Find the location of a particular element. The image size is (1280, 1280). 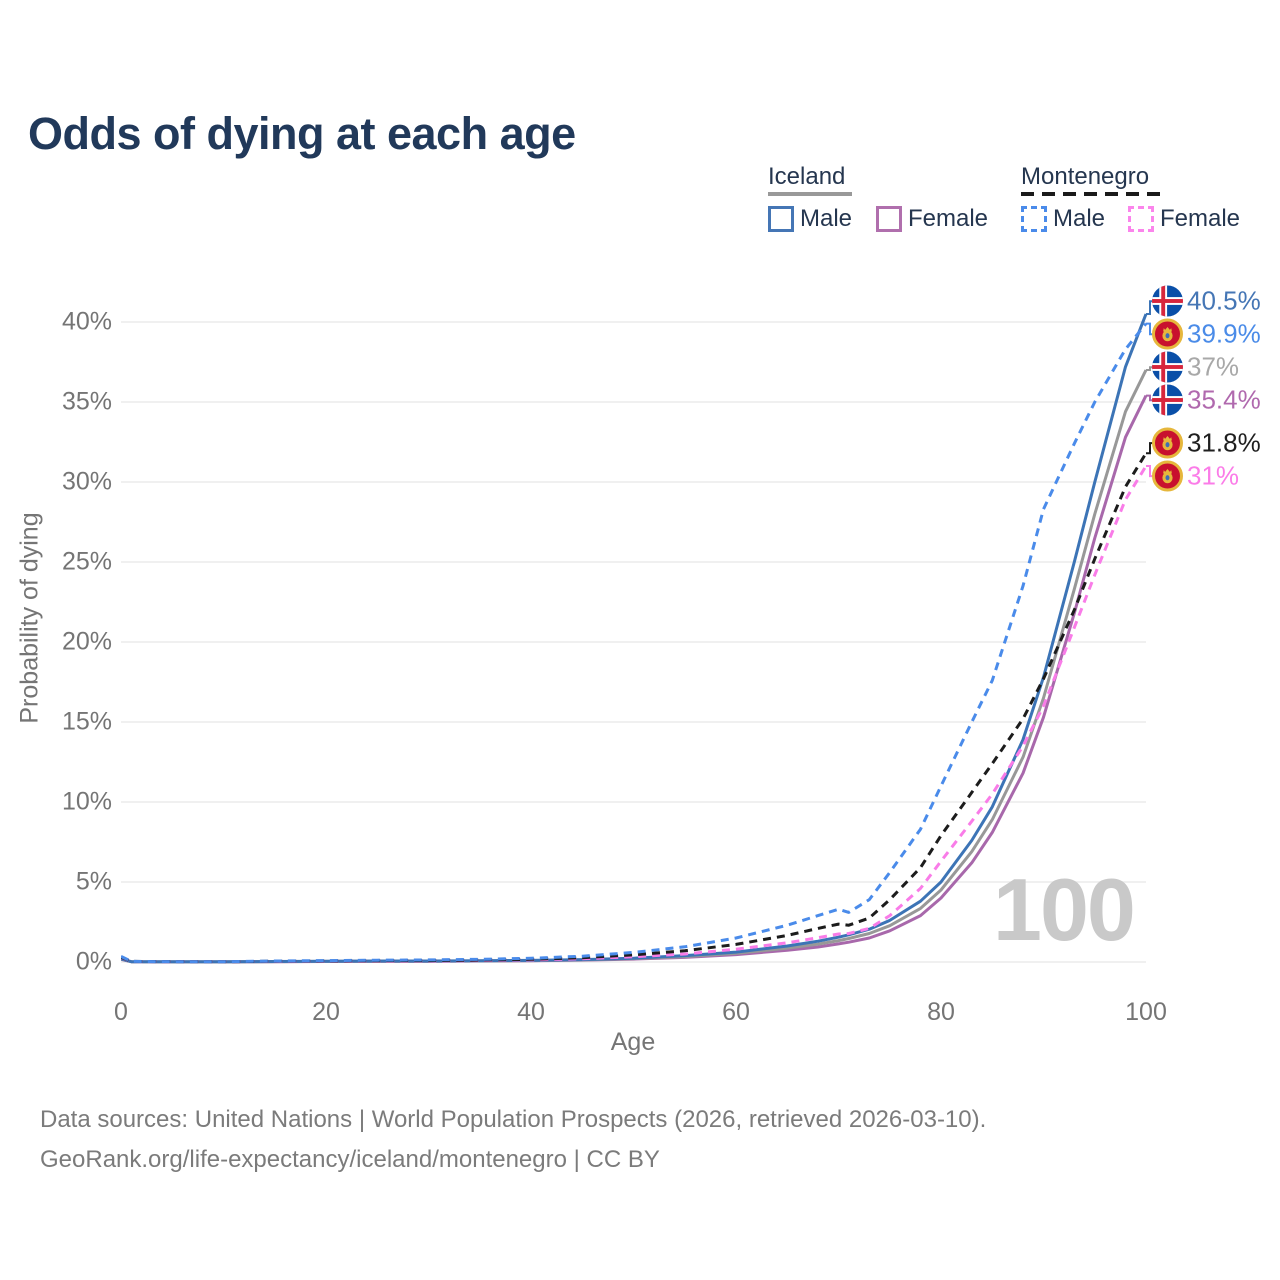

end-label-montenegro-male: 39.9% is located at coordinates (1206, 334).